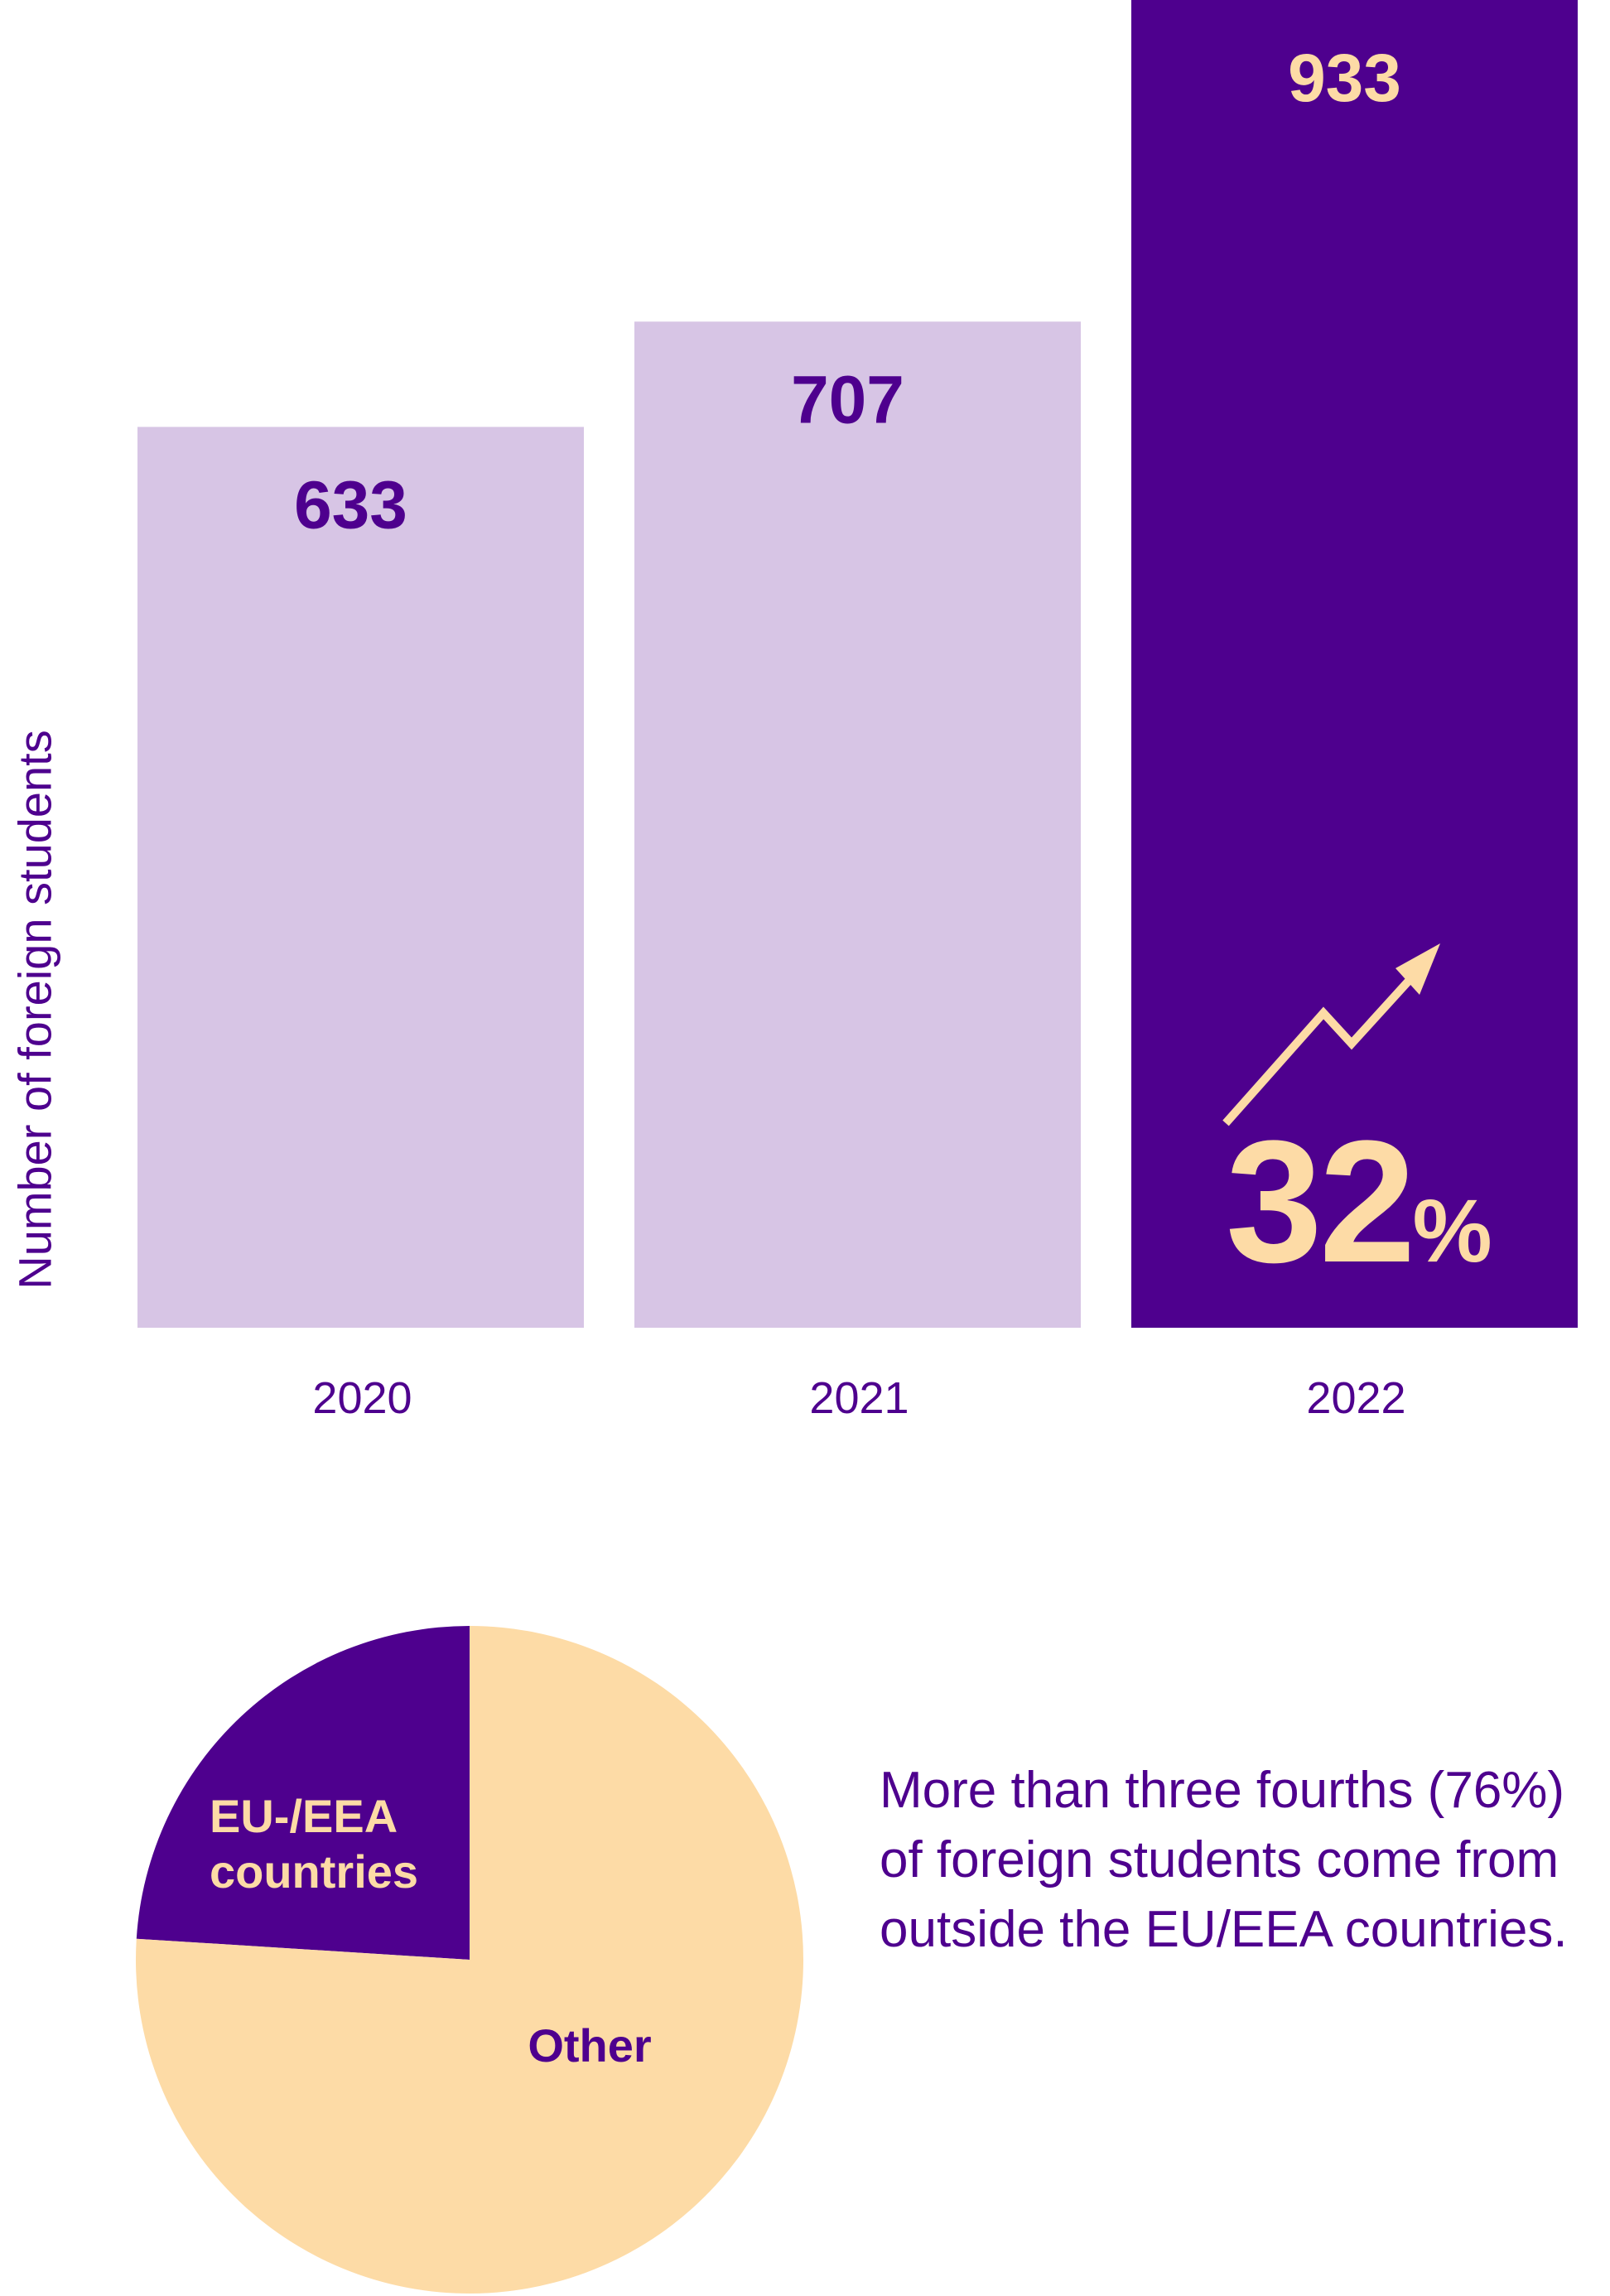  I want to click on trend-up-arrow-icon, so click(1321, 1046).